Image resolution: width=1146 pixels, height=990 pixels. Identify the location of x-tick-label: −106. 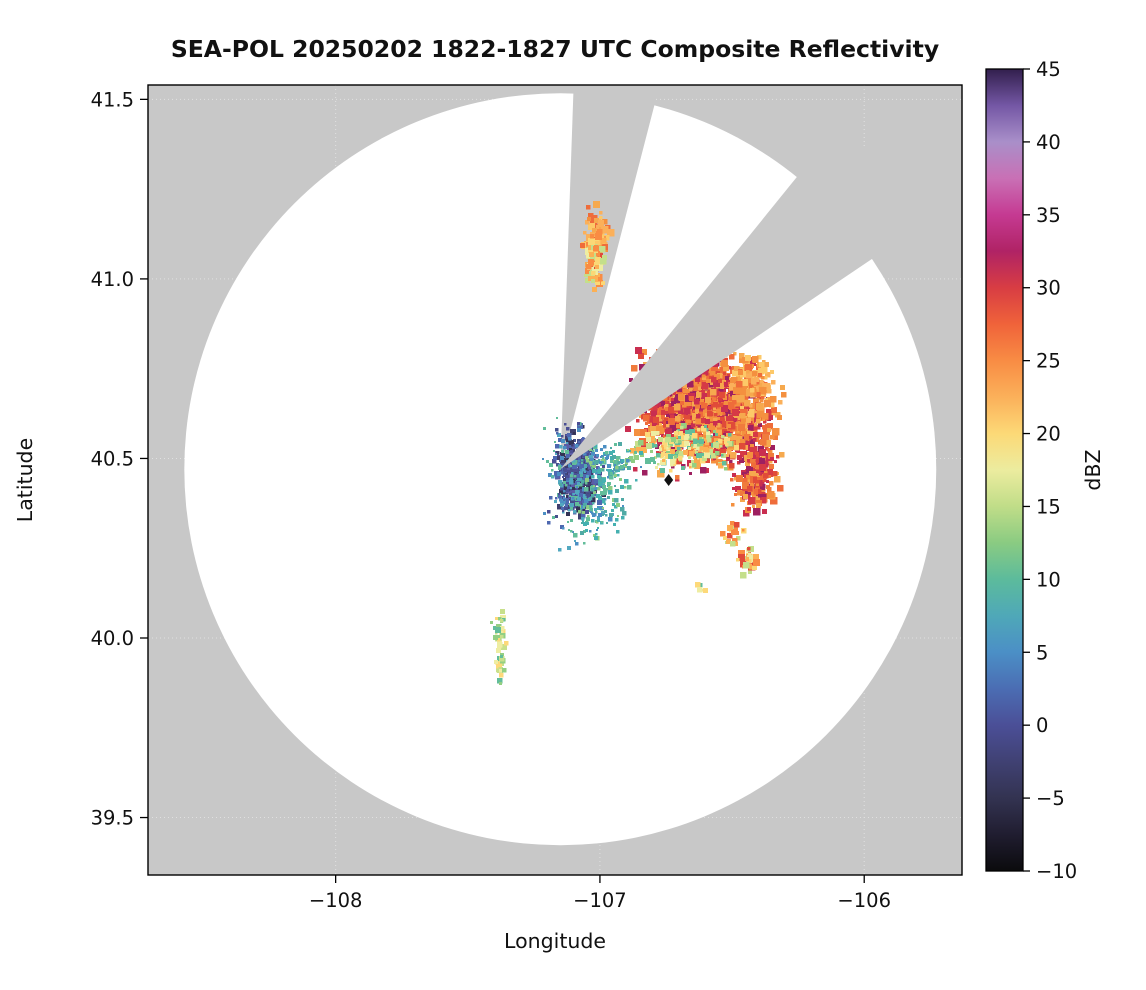
(864, 900).